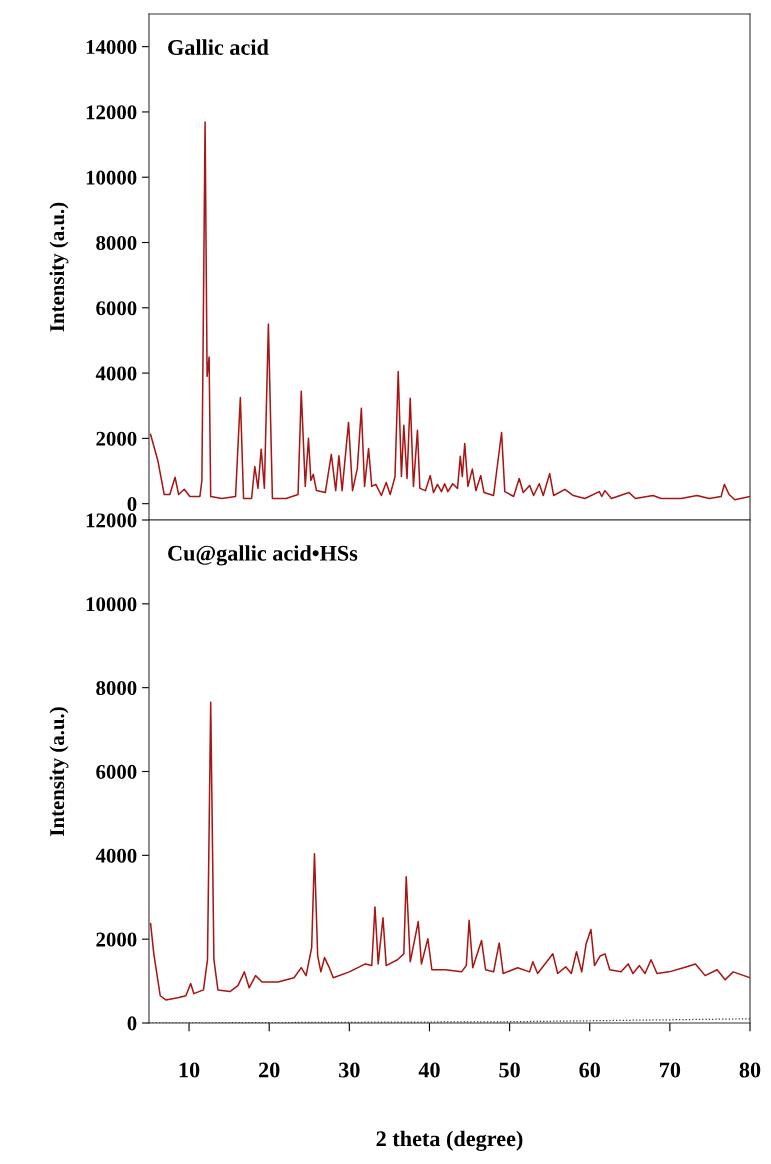 Image resolution: width=771 pixels, height=1164 pixels. Describe the element at coordinates (263, 555) in the screenshot. I see `text: Cu@gallic acid•HSs` at that location.